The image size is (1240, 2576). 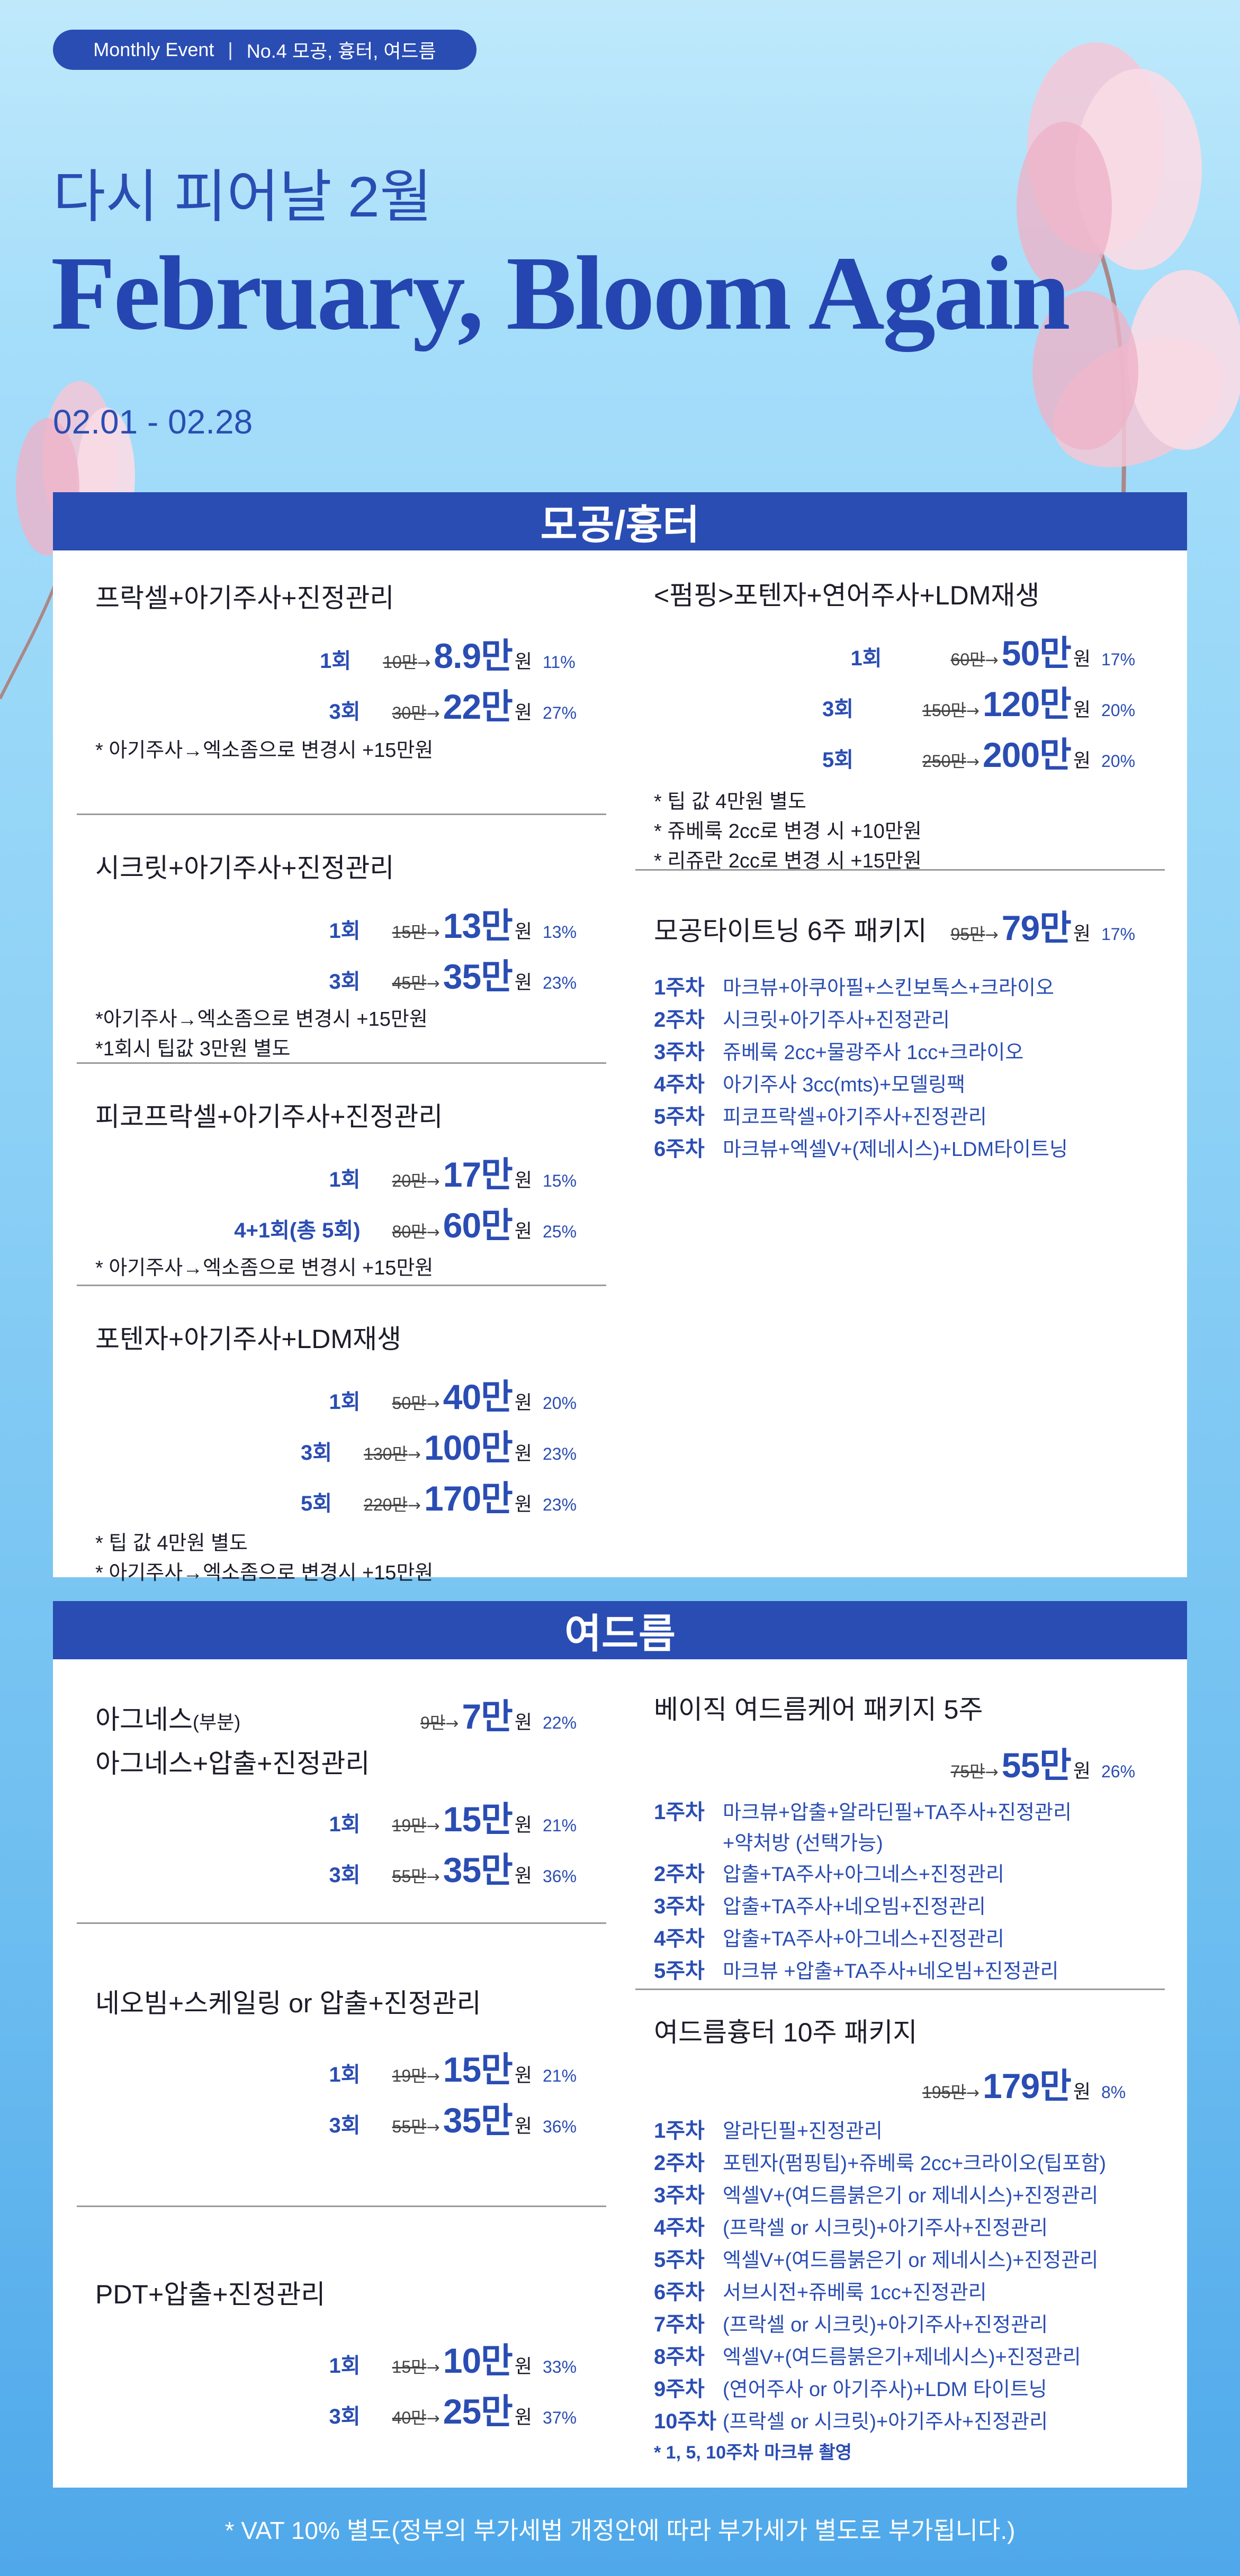 I want to click on sale-price: 35만, so click(x=478, y=2120).